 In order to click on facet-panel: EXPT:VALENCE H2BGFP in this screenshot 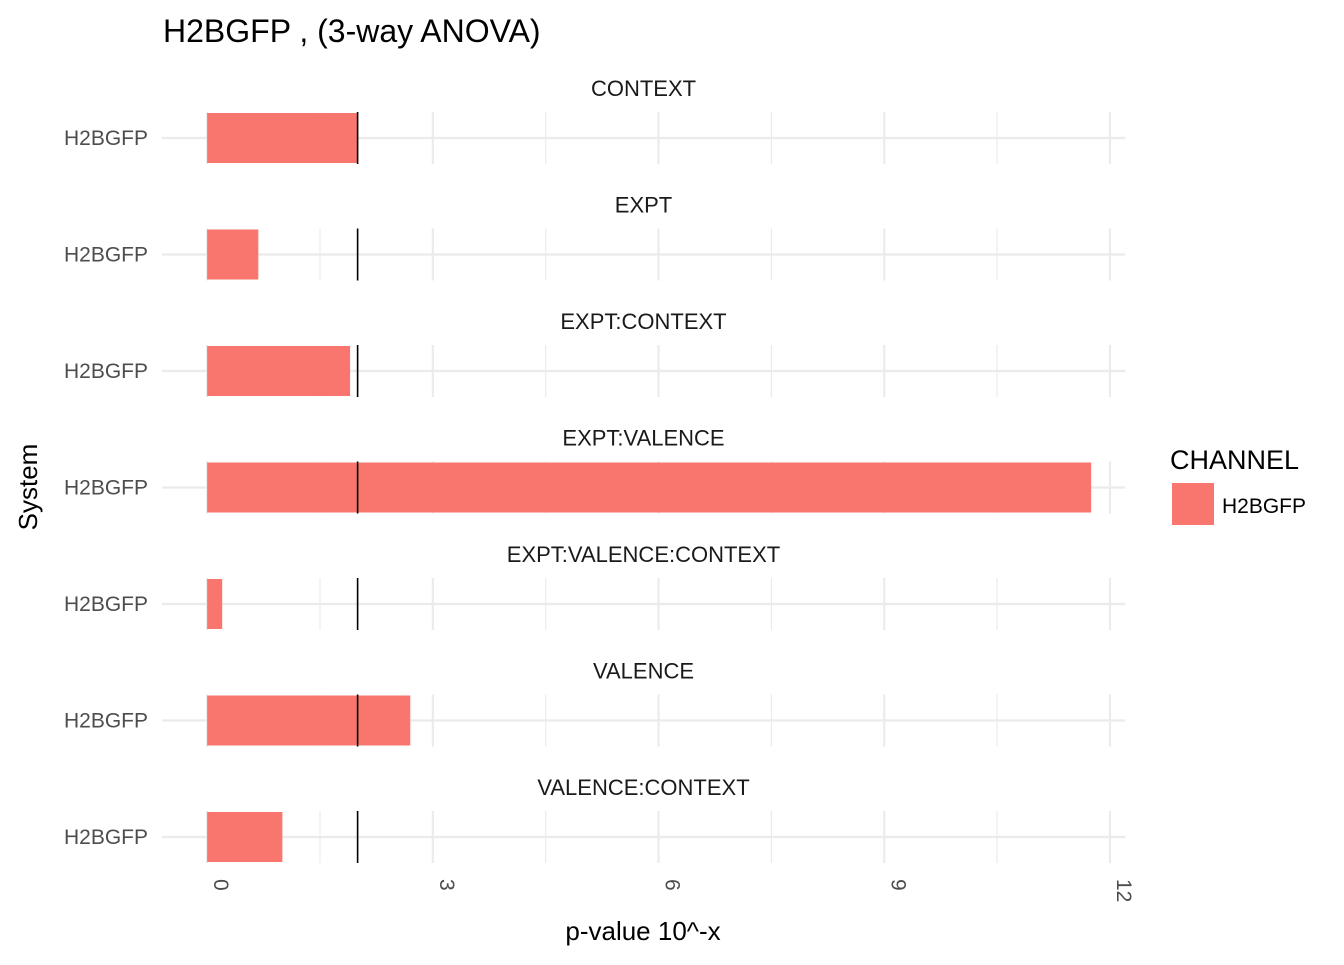, I will do `click(594, 470)`.